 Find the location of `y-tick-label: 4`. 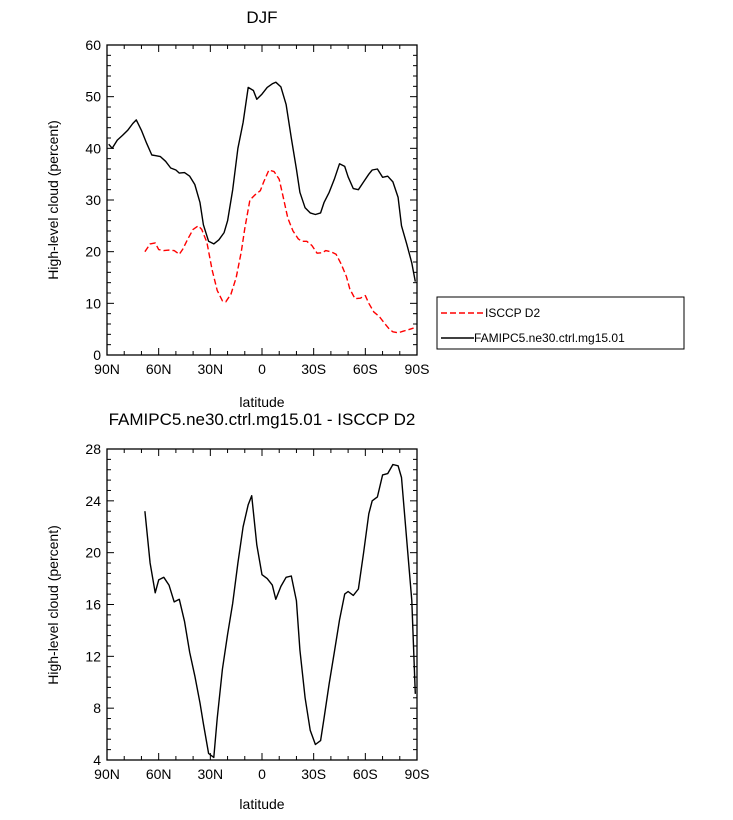

y-tick-label: 4 is located at coordinates (97, 760).